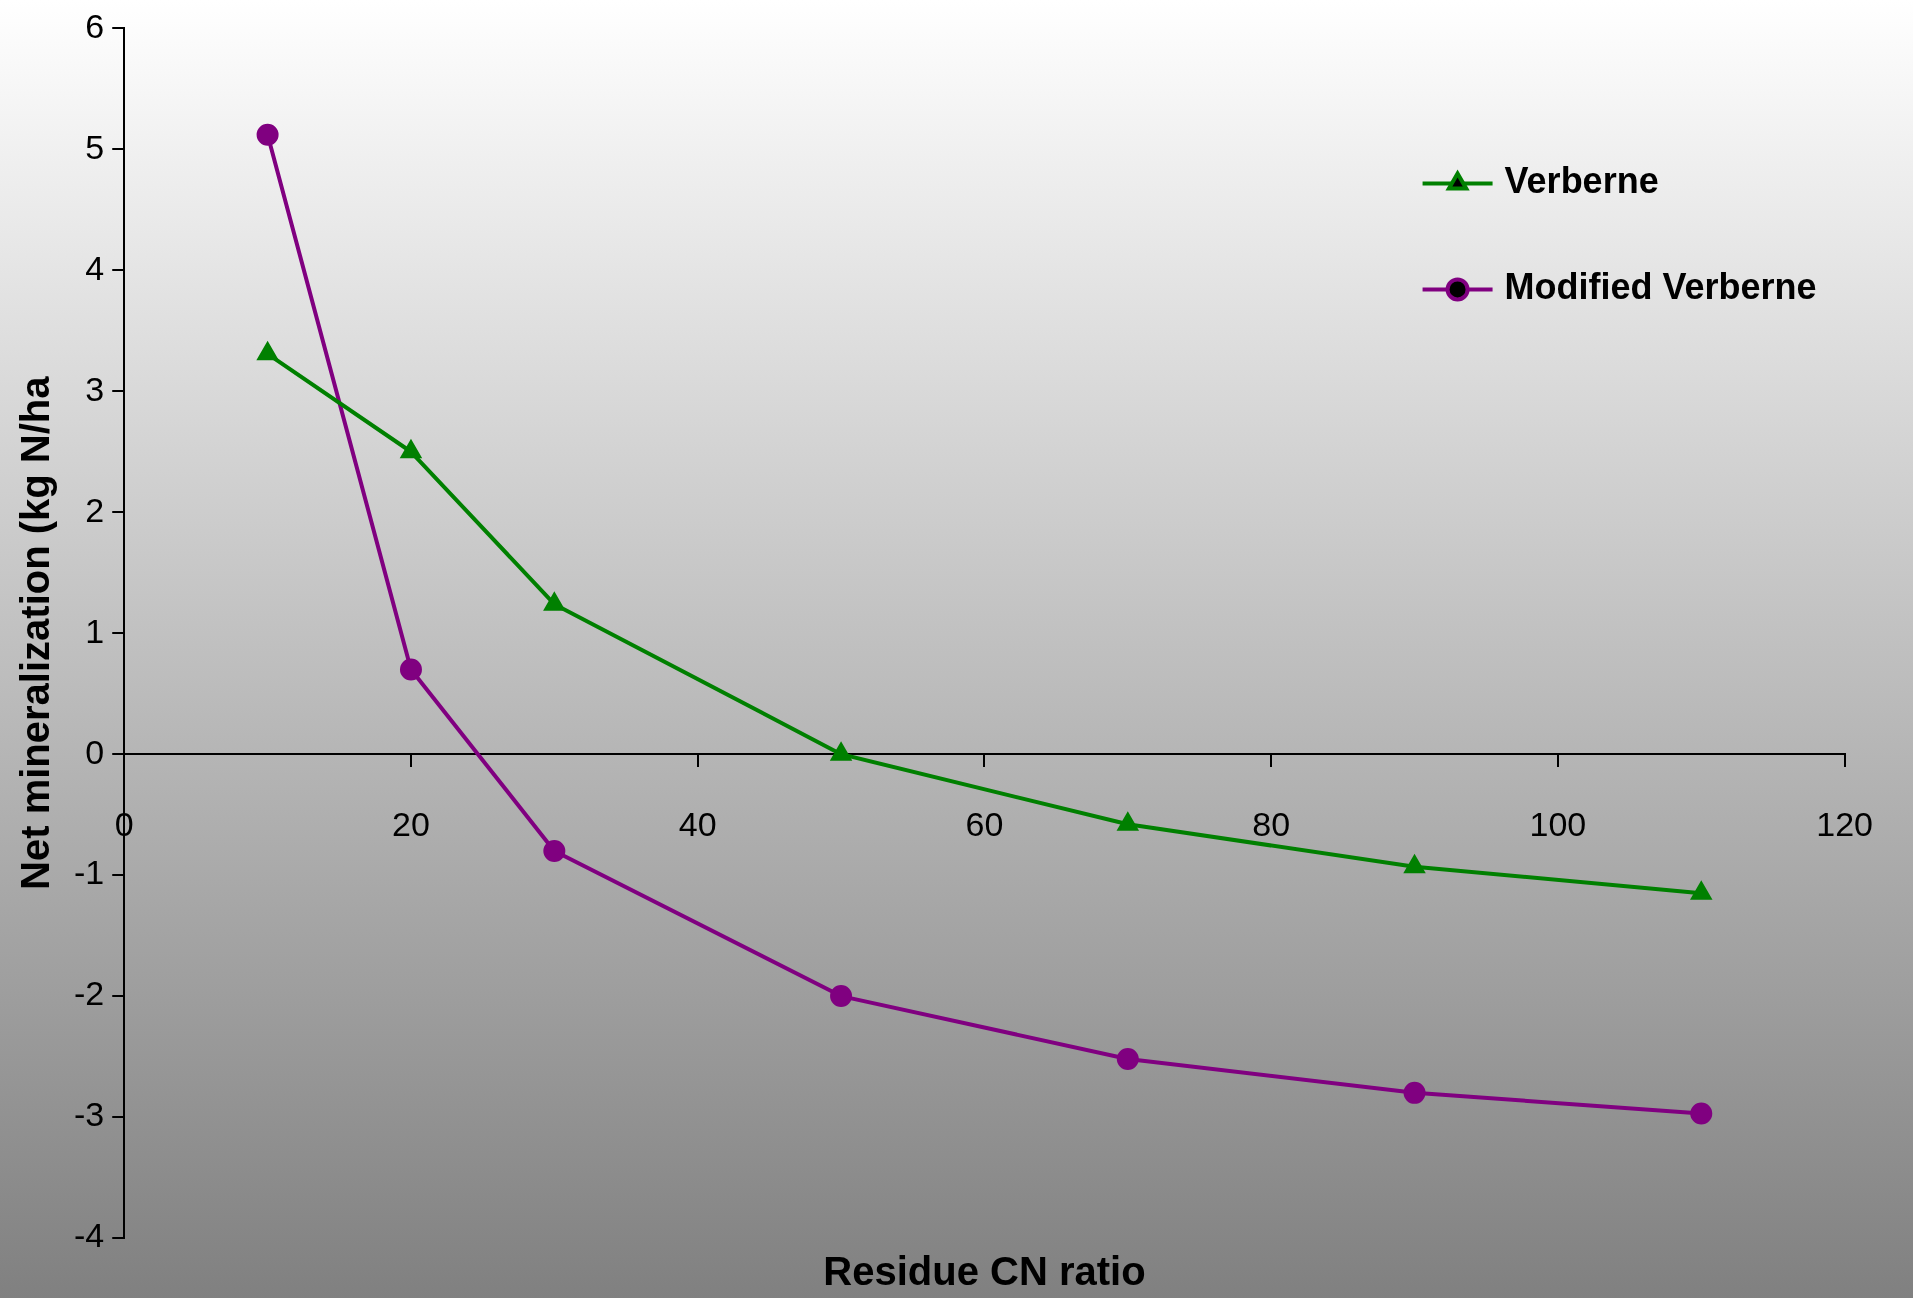  Describe the element at coordinates (95, 751) in the screenshot. I see `y-tick-label: 0` at that location.